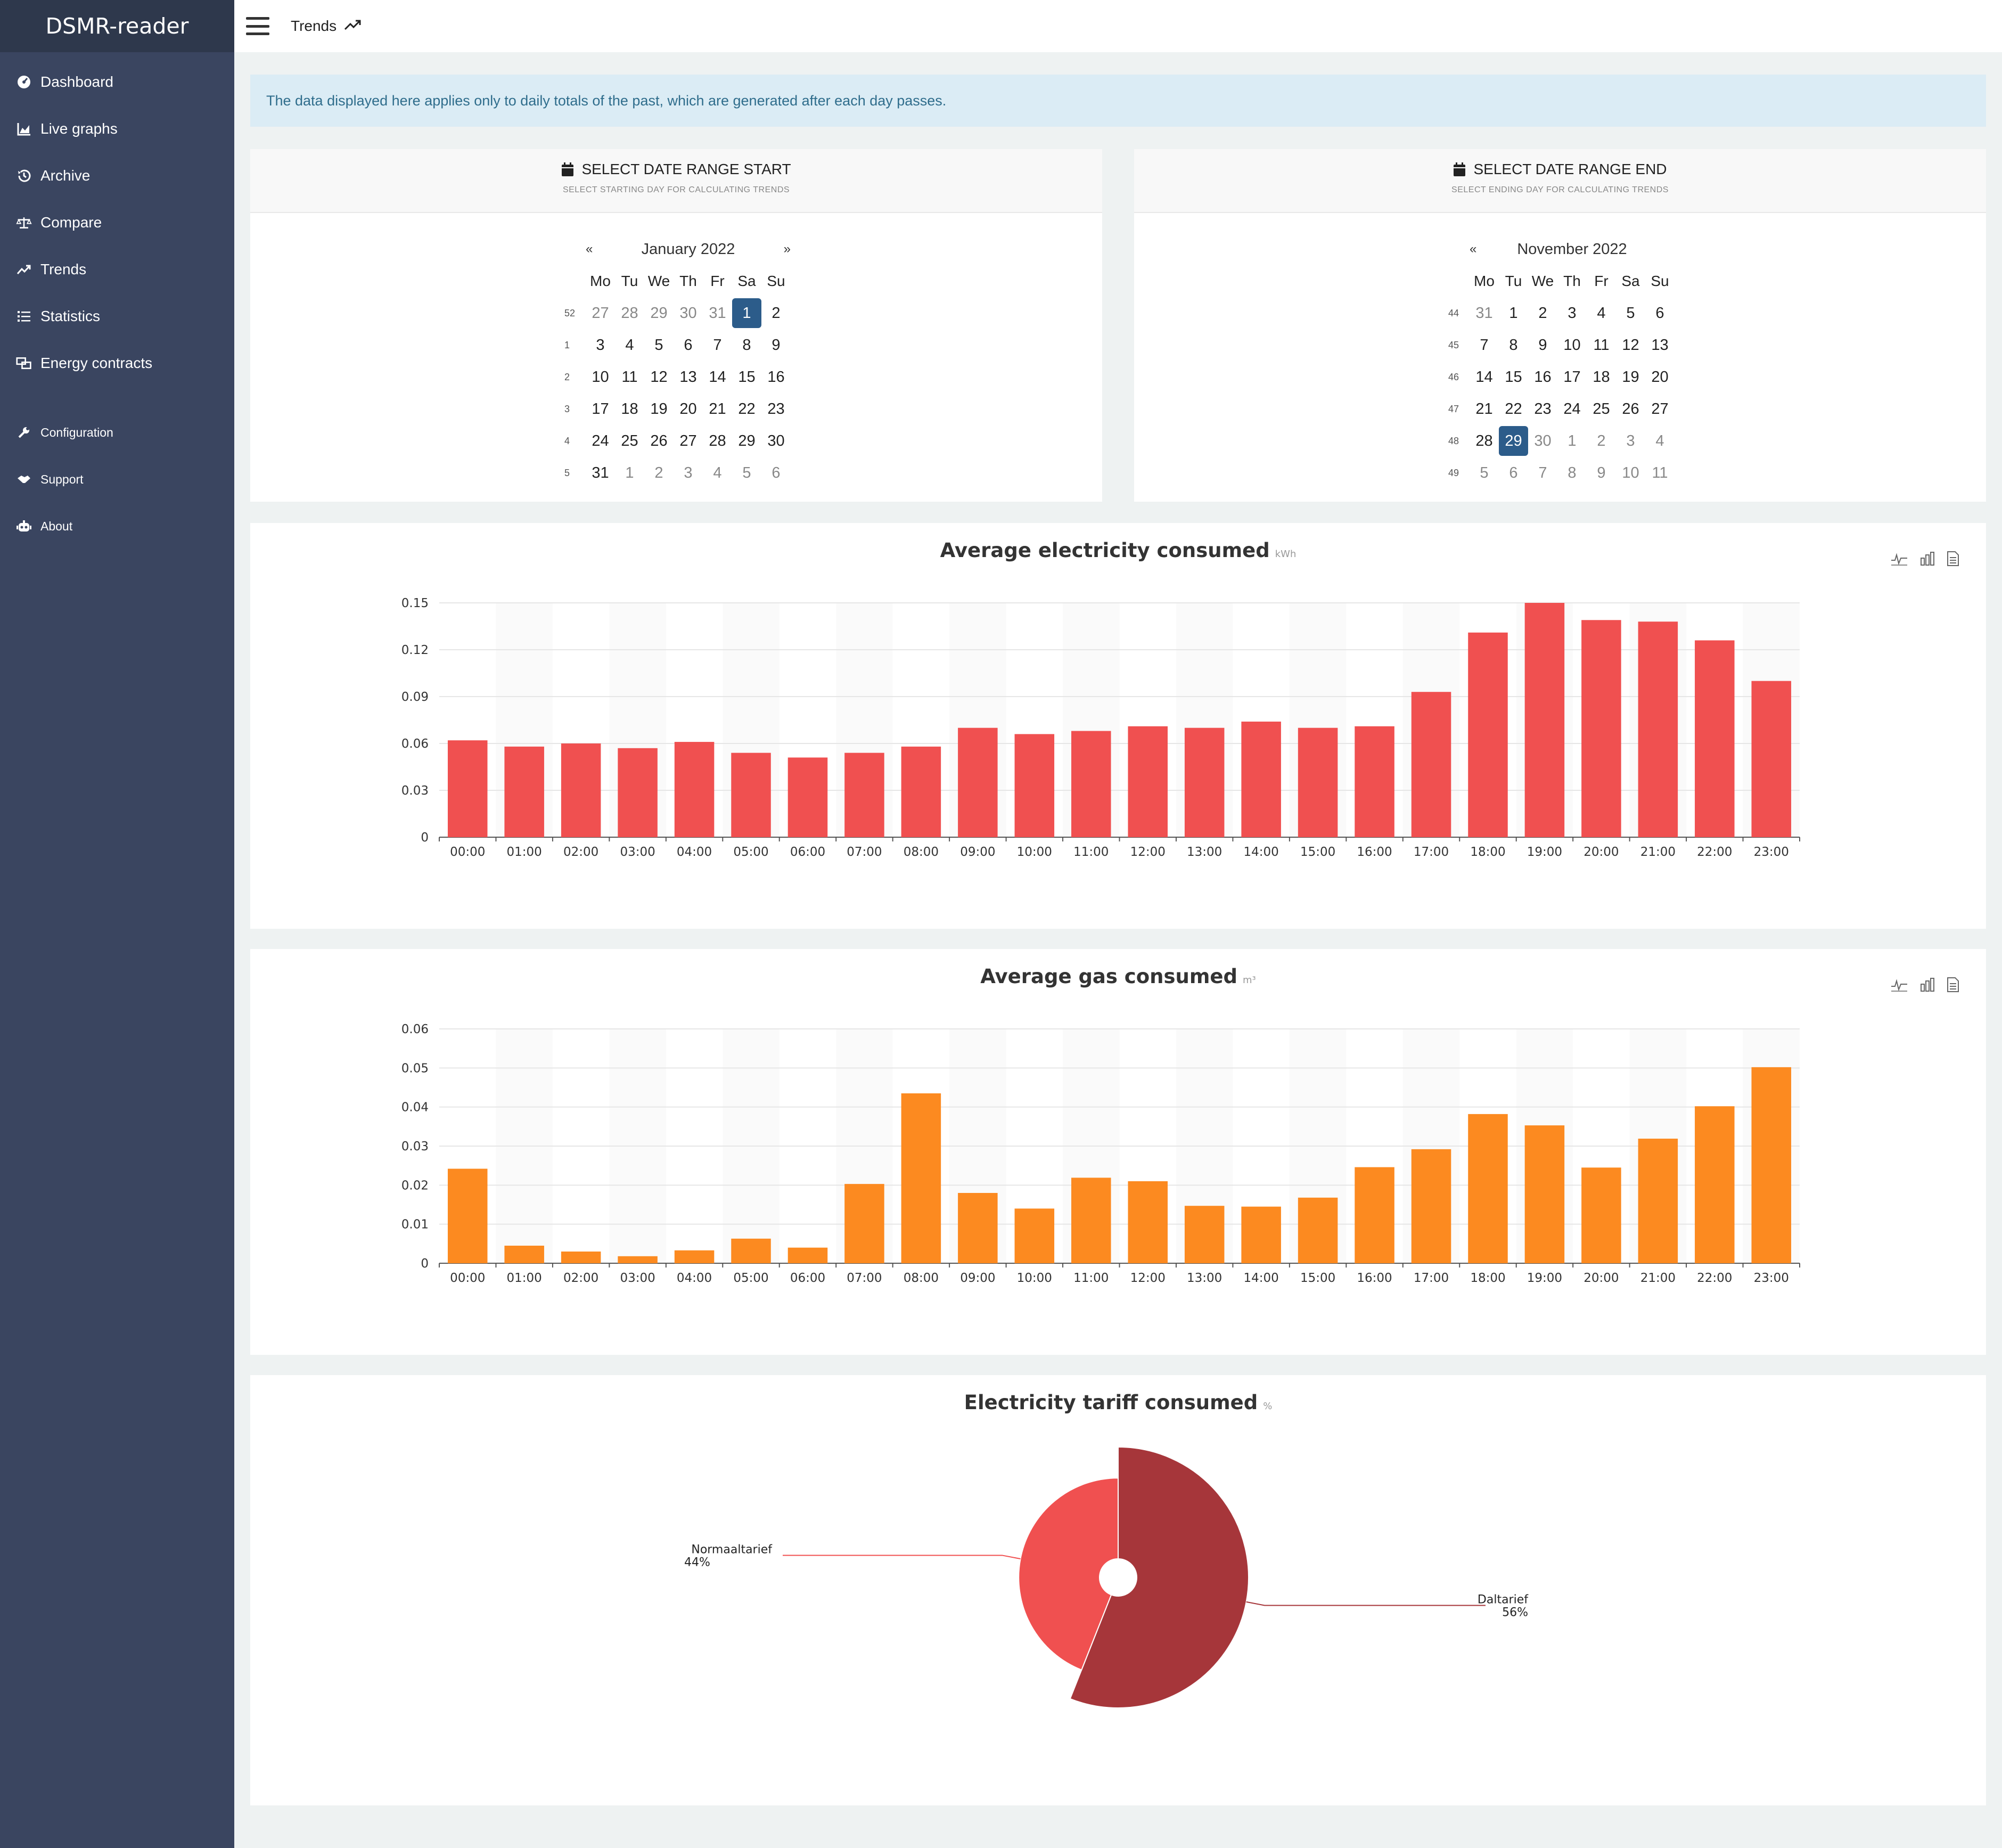 The image size is (2002, 1848). I want to click on prev-month-button: «, so click(589, 249).